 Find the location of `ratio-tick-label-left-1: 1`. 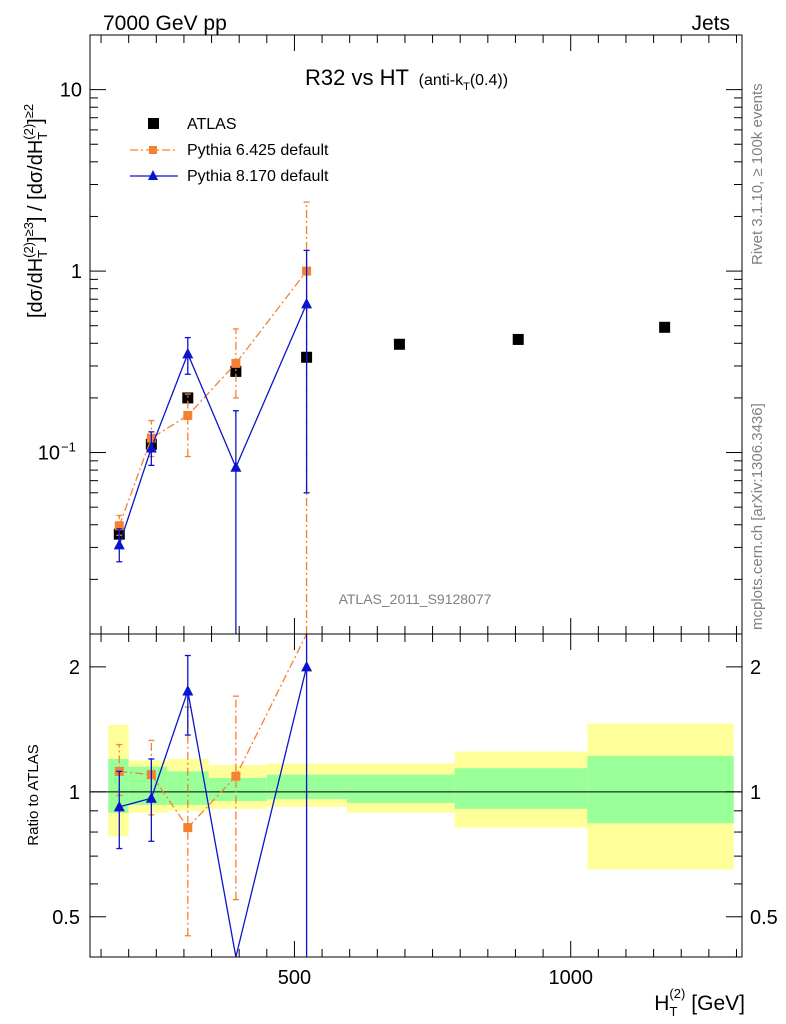

ratio-tick-label-left-1: 1 is located at coordinates (74, 793).